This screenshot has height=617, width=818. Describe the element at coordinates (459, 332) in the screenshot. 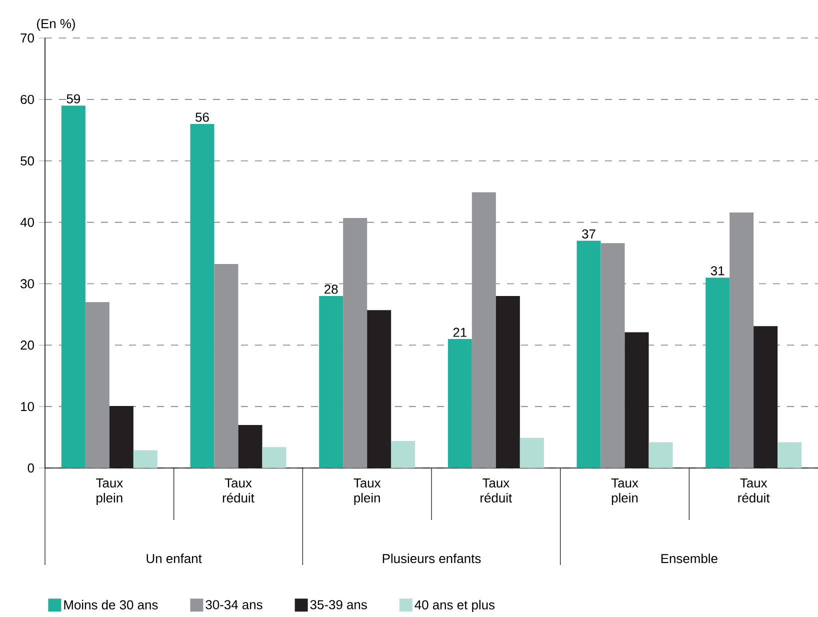

I see `data-label: 21` at that location.